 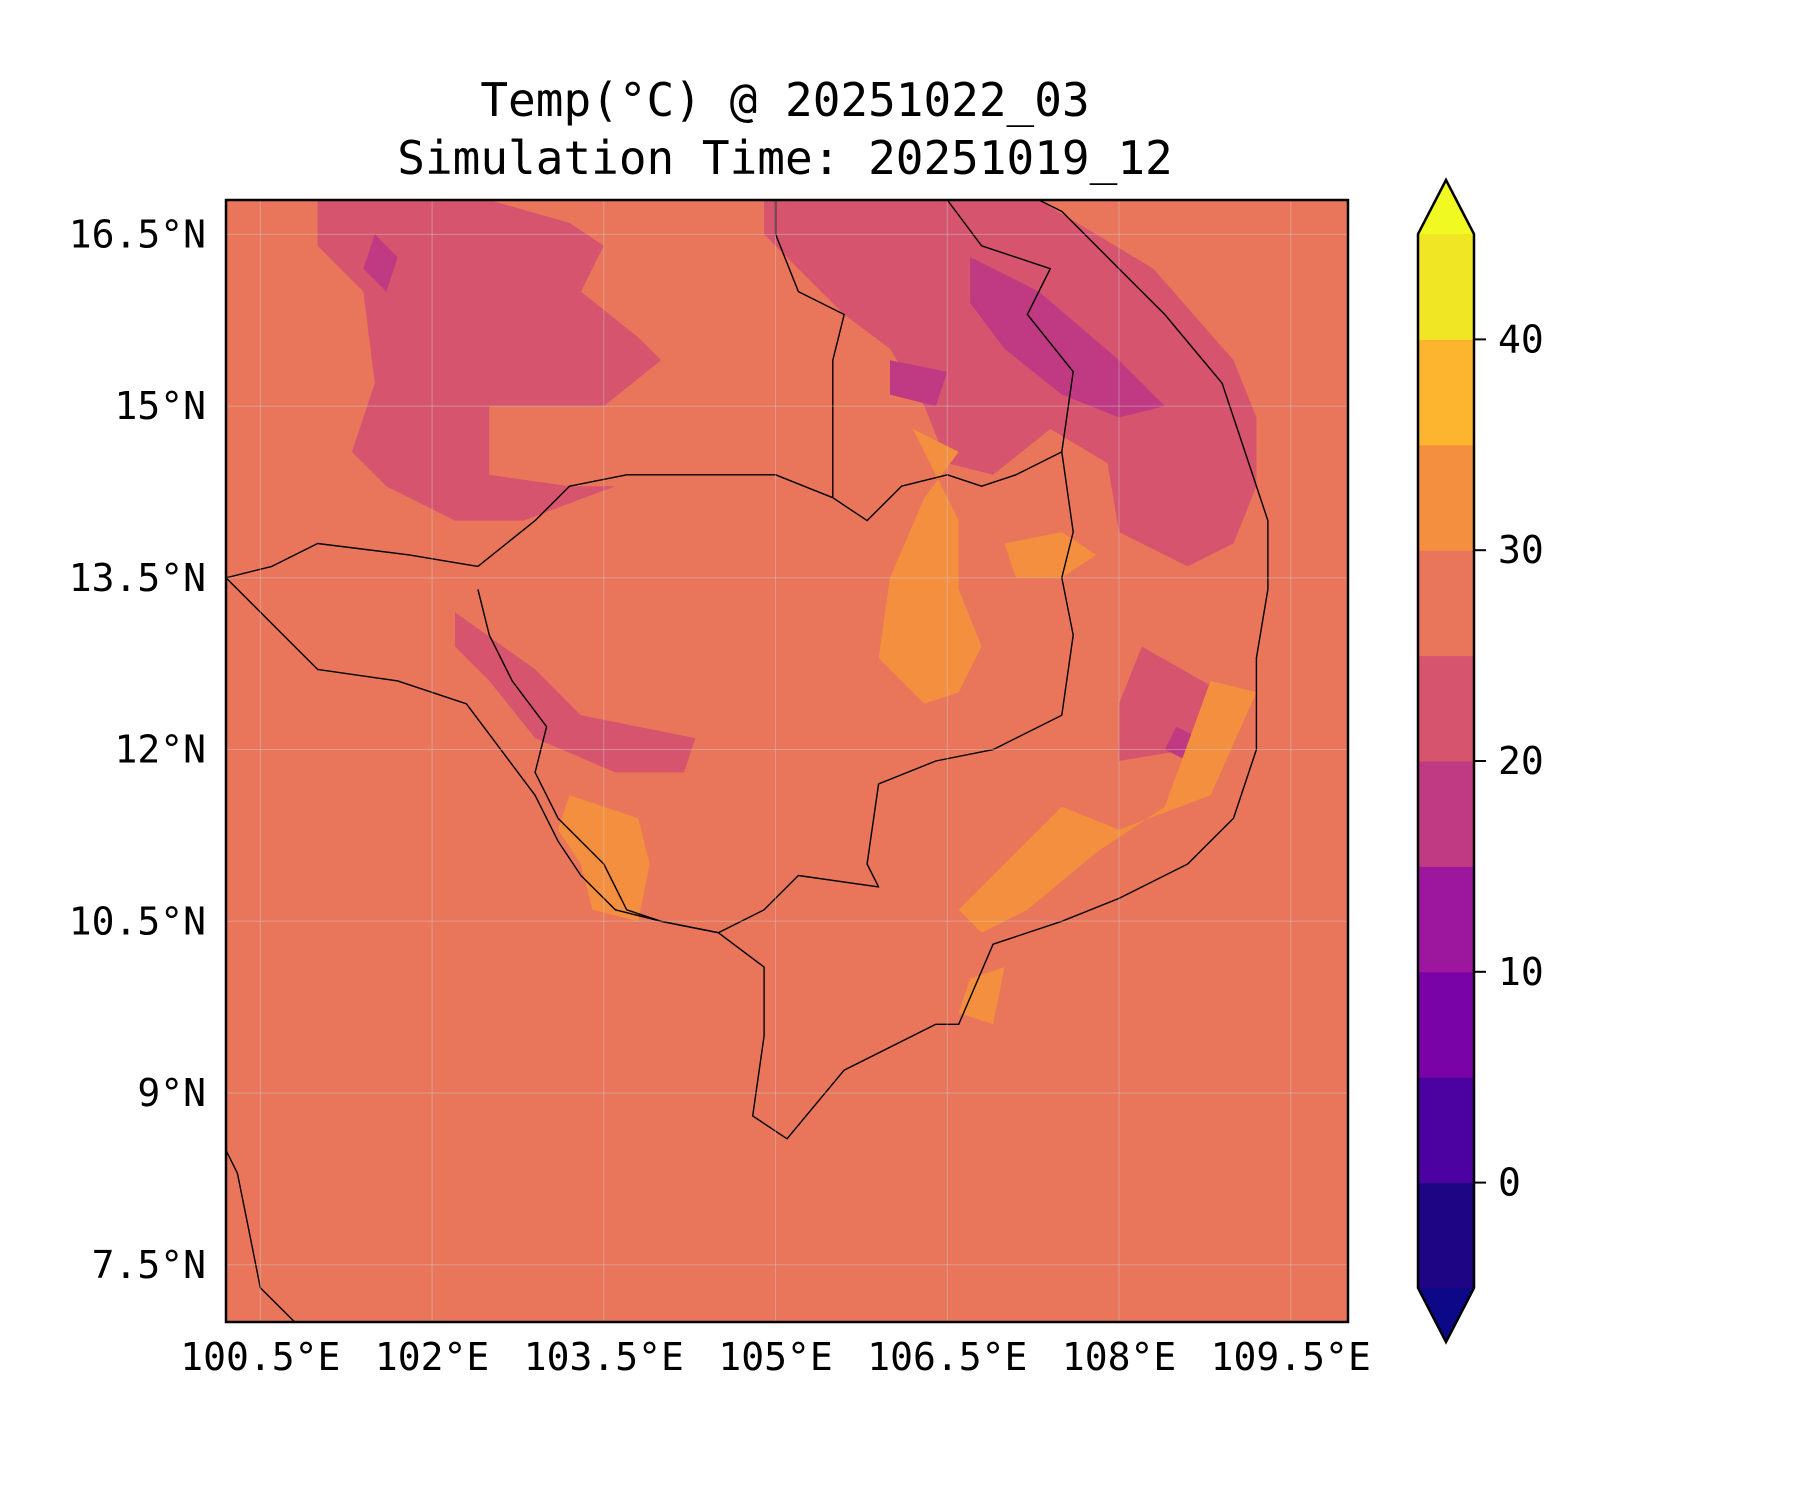 What do you see at coordinates (1521, 339) in the screenshot?
I see `colorbar-tick-label: 40` at bounding box center [1521, 339].